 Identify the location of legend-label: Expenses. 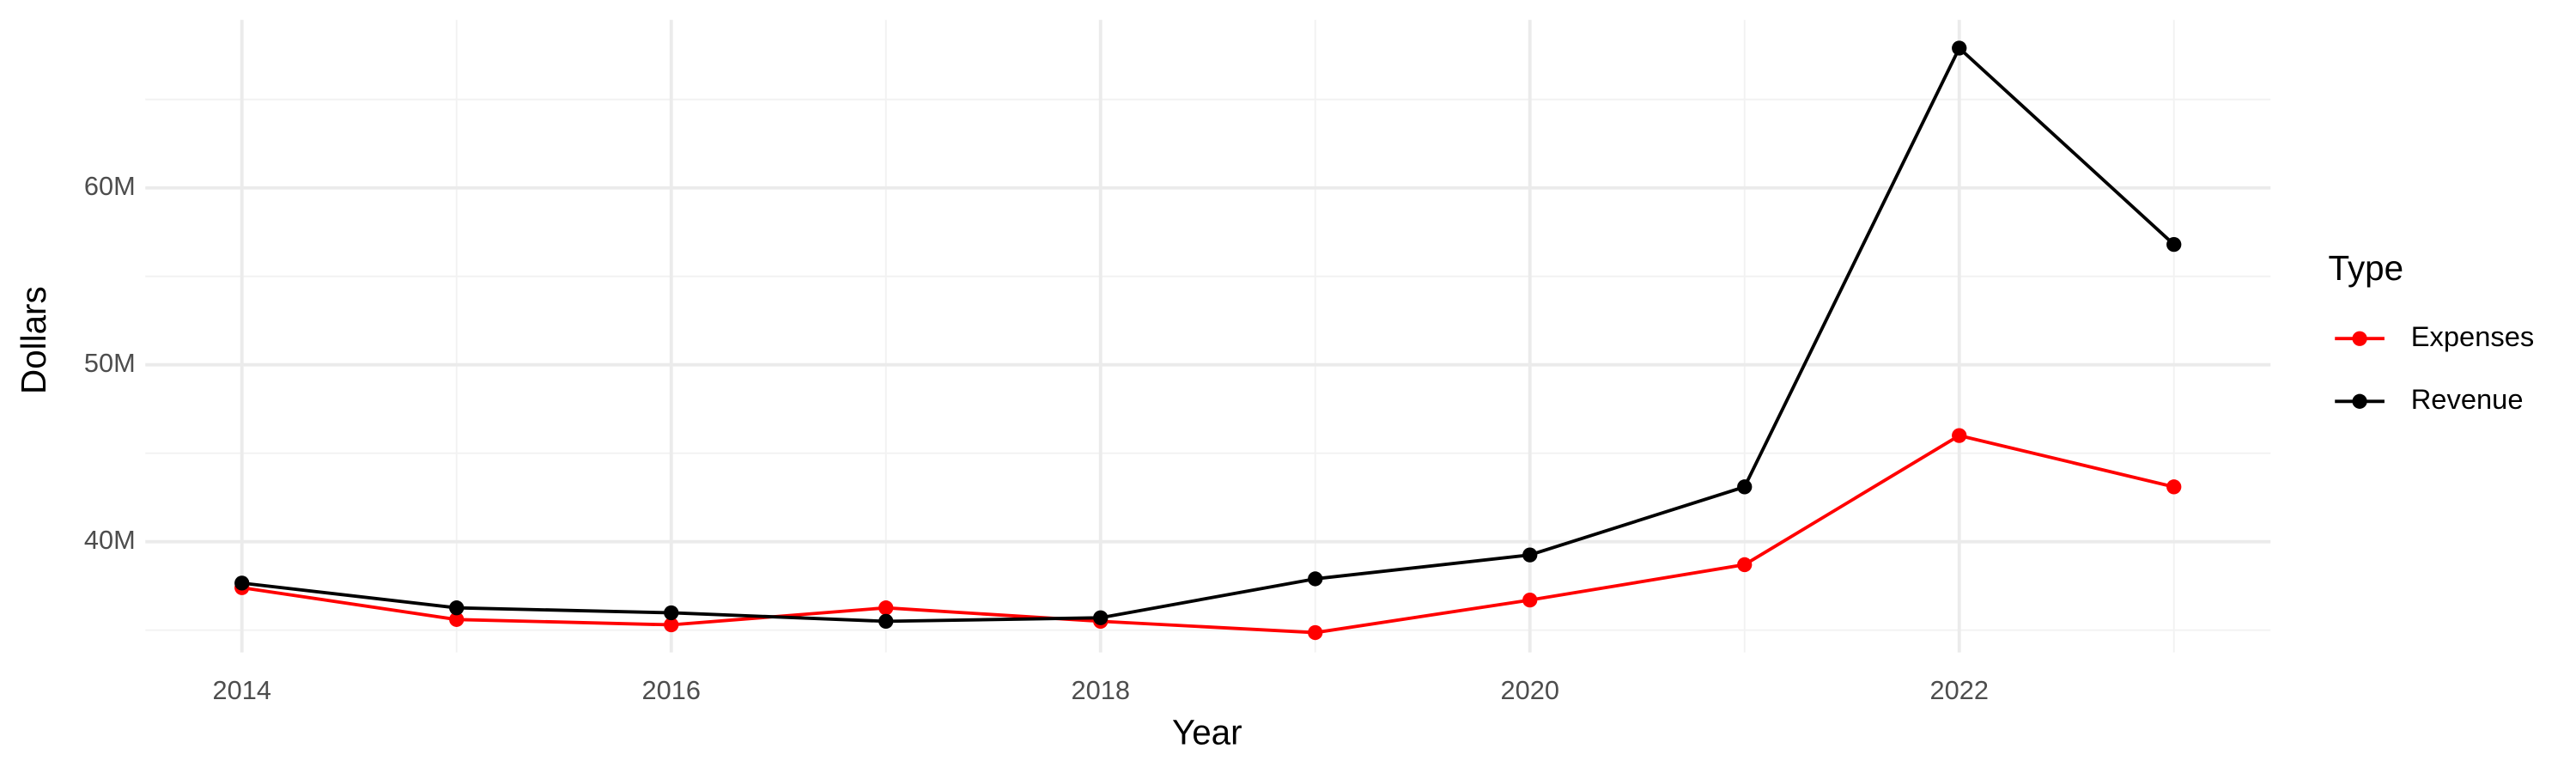
(2473, 336).